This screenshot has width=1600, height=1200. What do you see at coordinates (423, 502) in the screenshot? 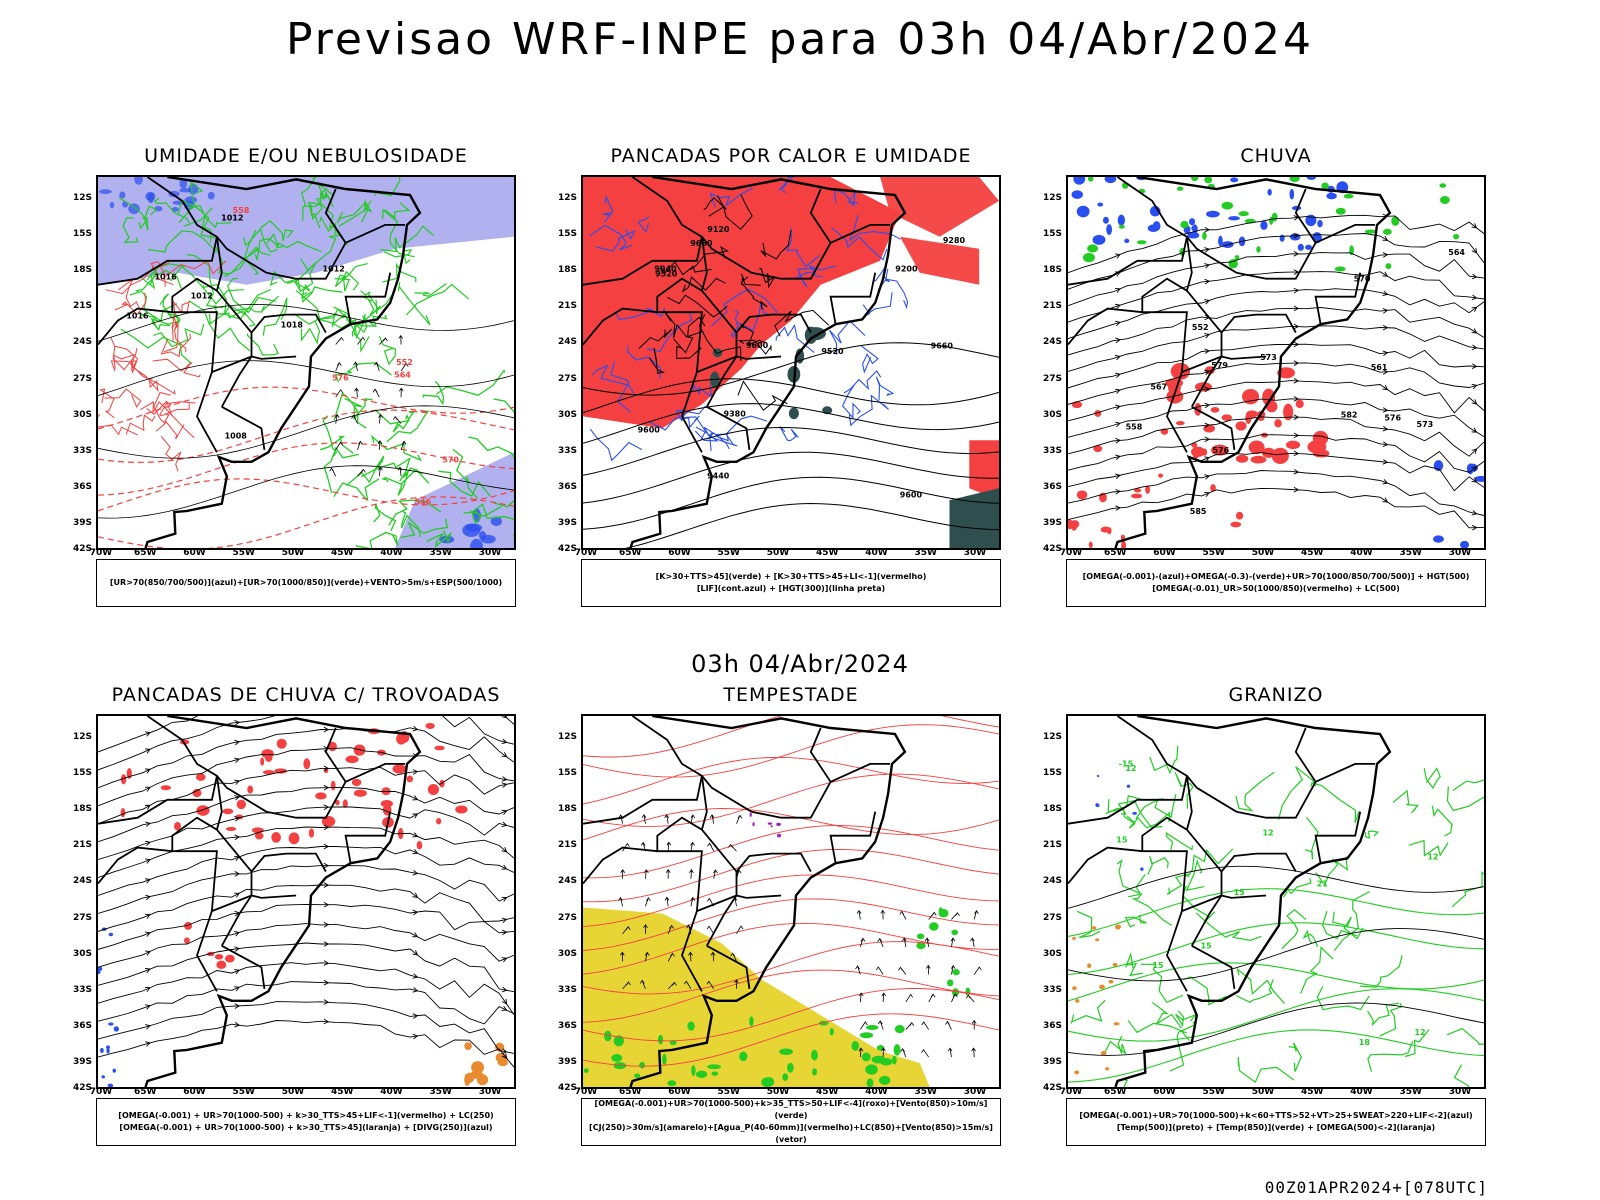
I see `contour-label: 546` at bounding box center [423, 502].